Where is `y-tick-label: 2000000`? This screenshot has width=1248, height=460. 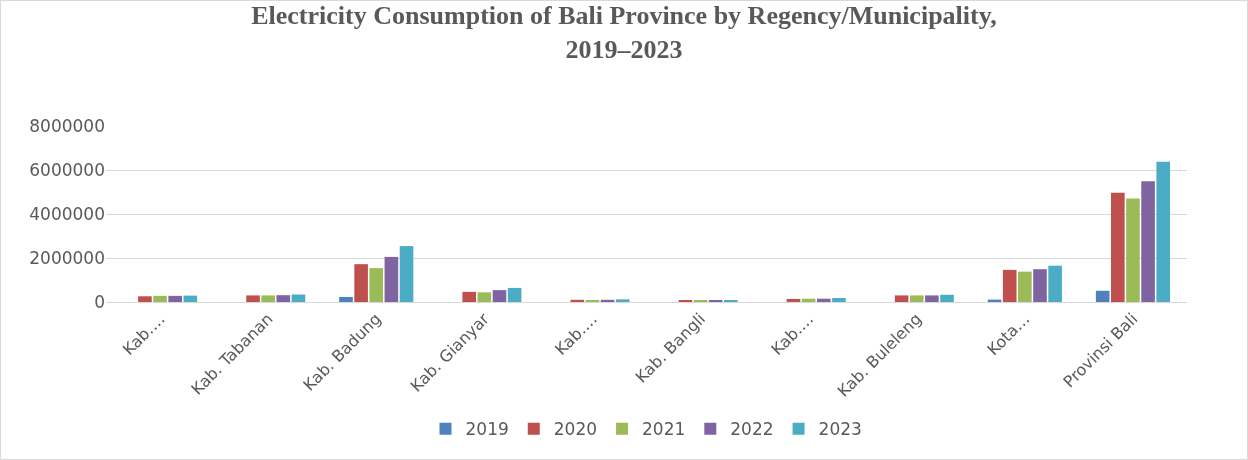 y-tick-label: 2000000 is located at coordinates (67, 257).